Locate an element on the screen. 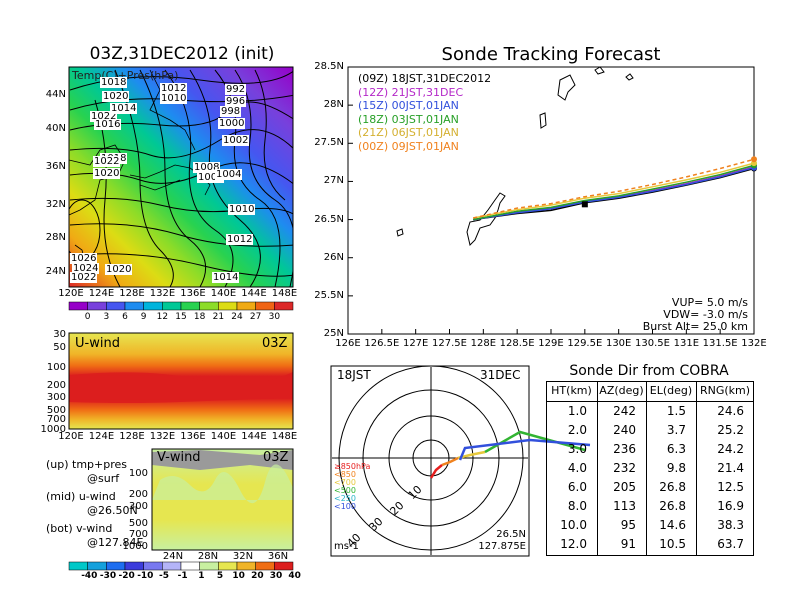  vwind-lat-tick: 36N is located at coordinates (278, 556).